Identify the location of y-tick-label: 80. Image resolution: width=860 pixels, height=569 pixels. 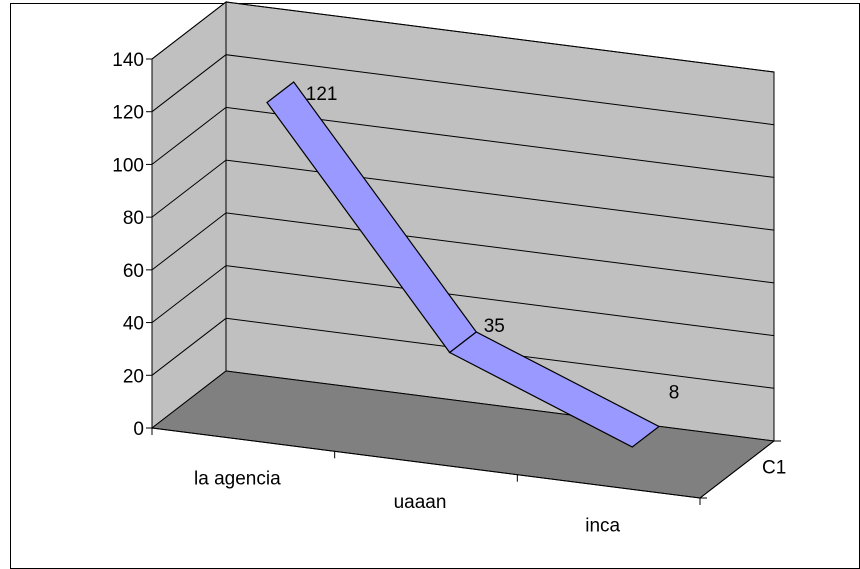
(133, 218).